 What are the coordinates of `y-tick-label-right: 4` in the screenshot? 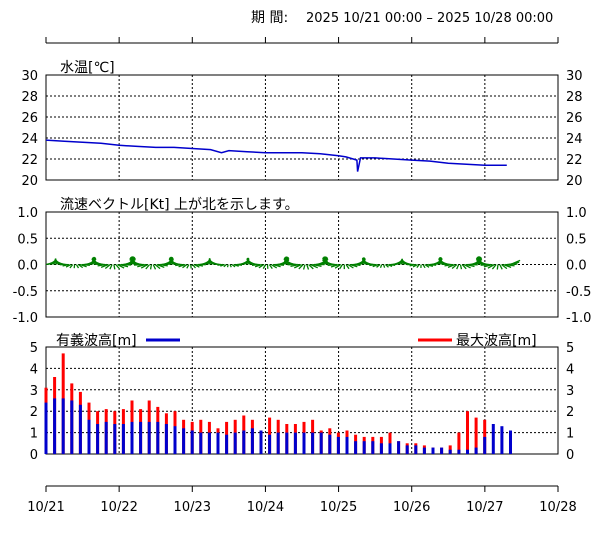 It's located at (570, 369).